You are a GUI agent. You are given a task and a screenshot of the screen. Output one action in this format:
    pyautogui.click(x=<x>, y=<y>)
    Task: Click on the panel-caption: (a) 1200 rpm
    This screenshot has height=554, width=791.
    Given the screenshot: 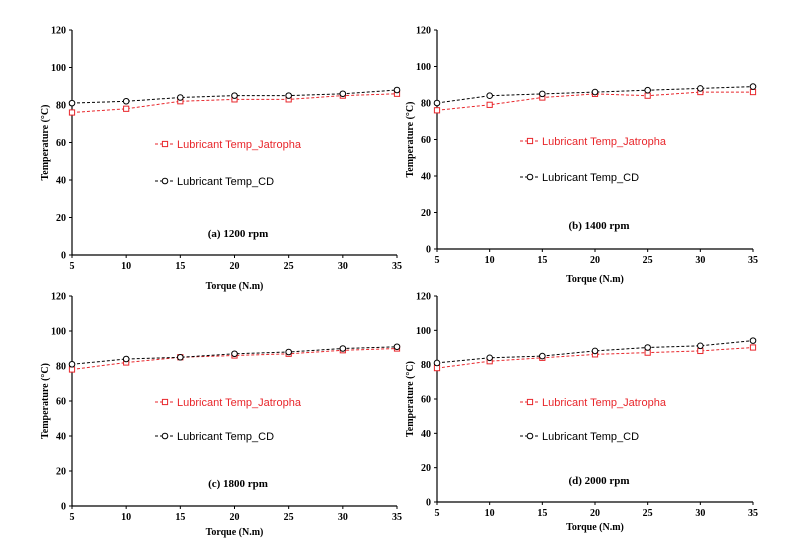 What is the action you would take?
    pyautogui.click(x=238, y=234)
    